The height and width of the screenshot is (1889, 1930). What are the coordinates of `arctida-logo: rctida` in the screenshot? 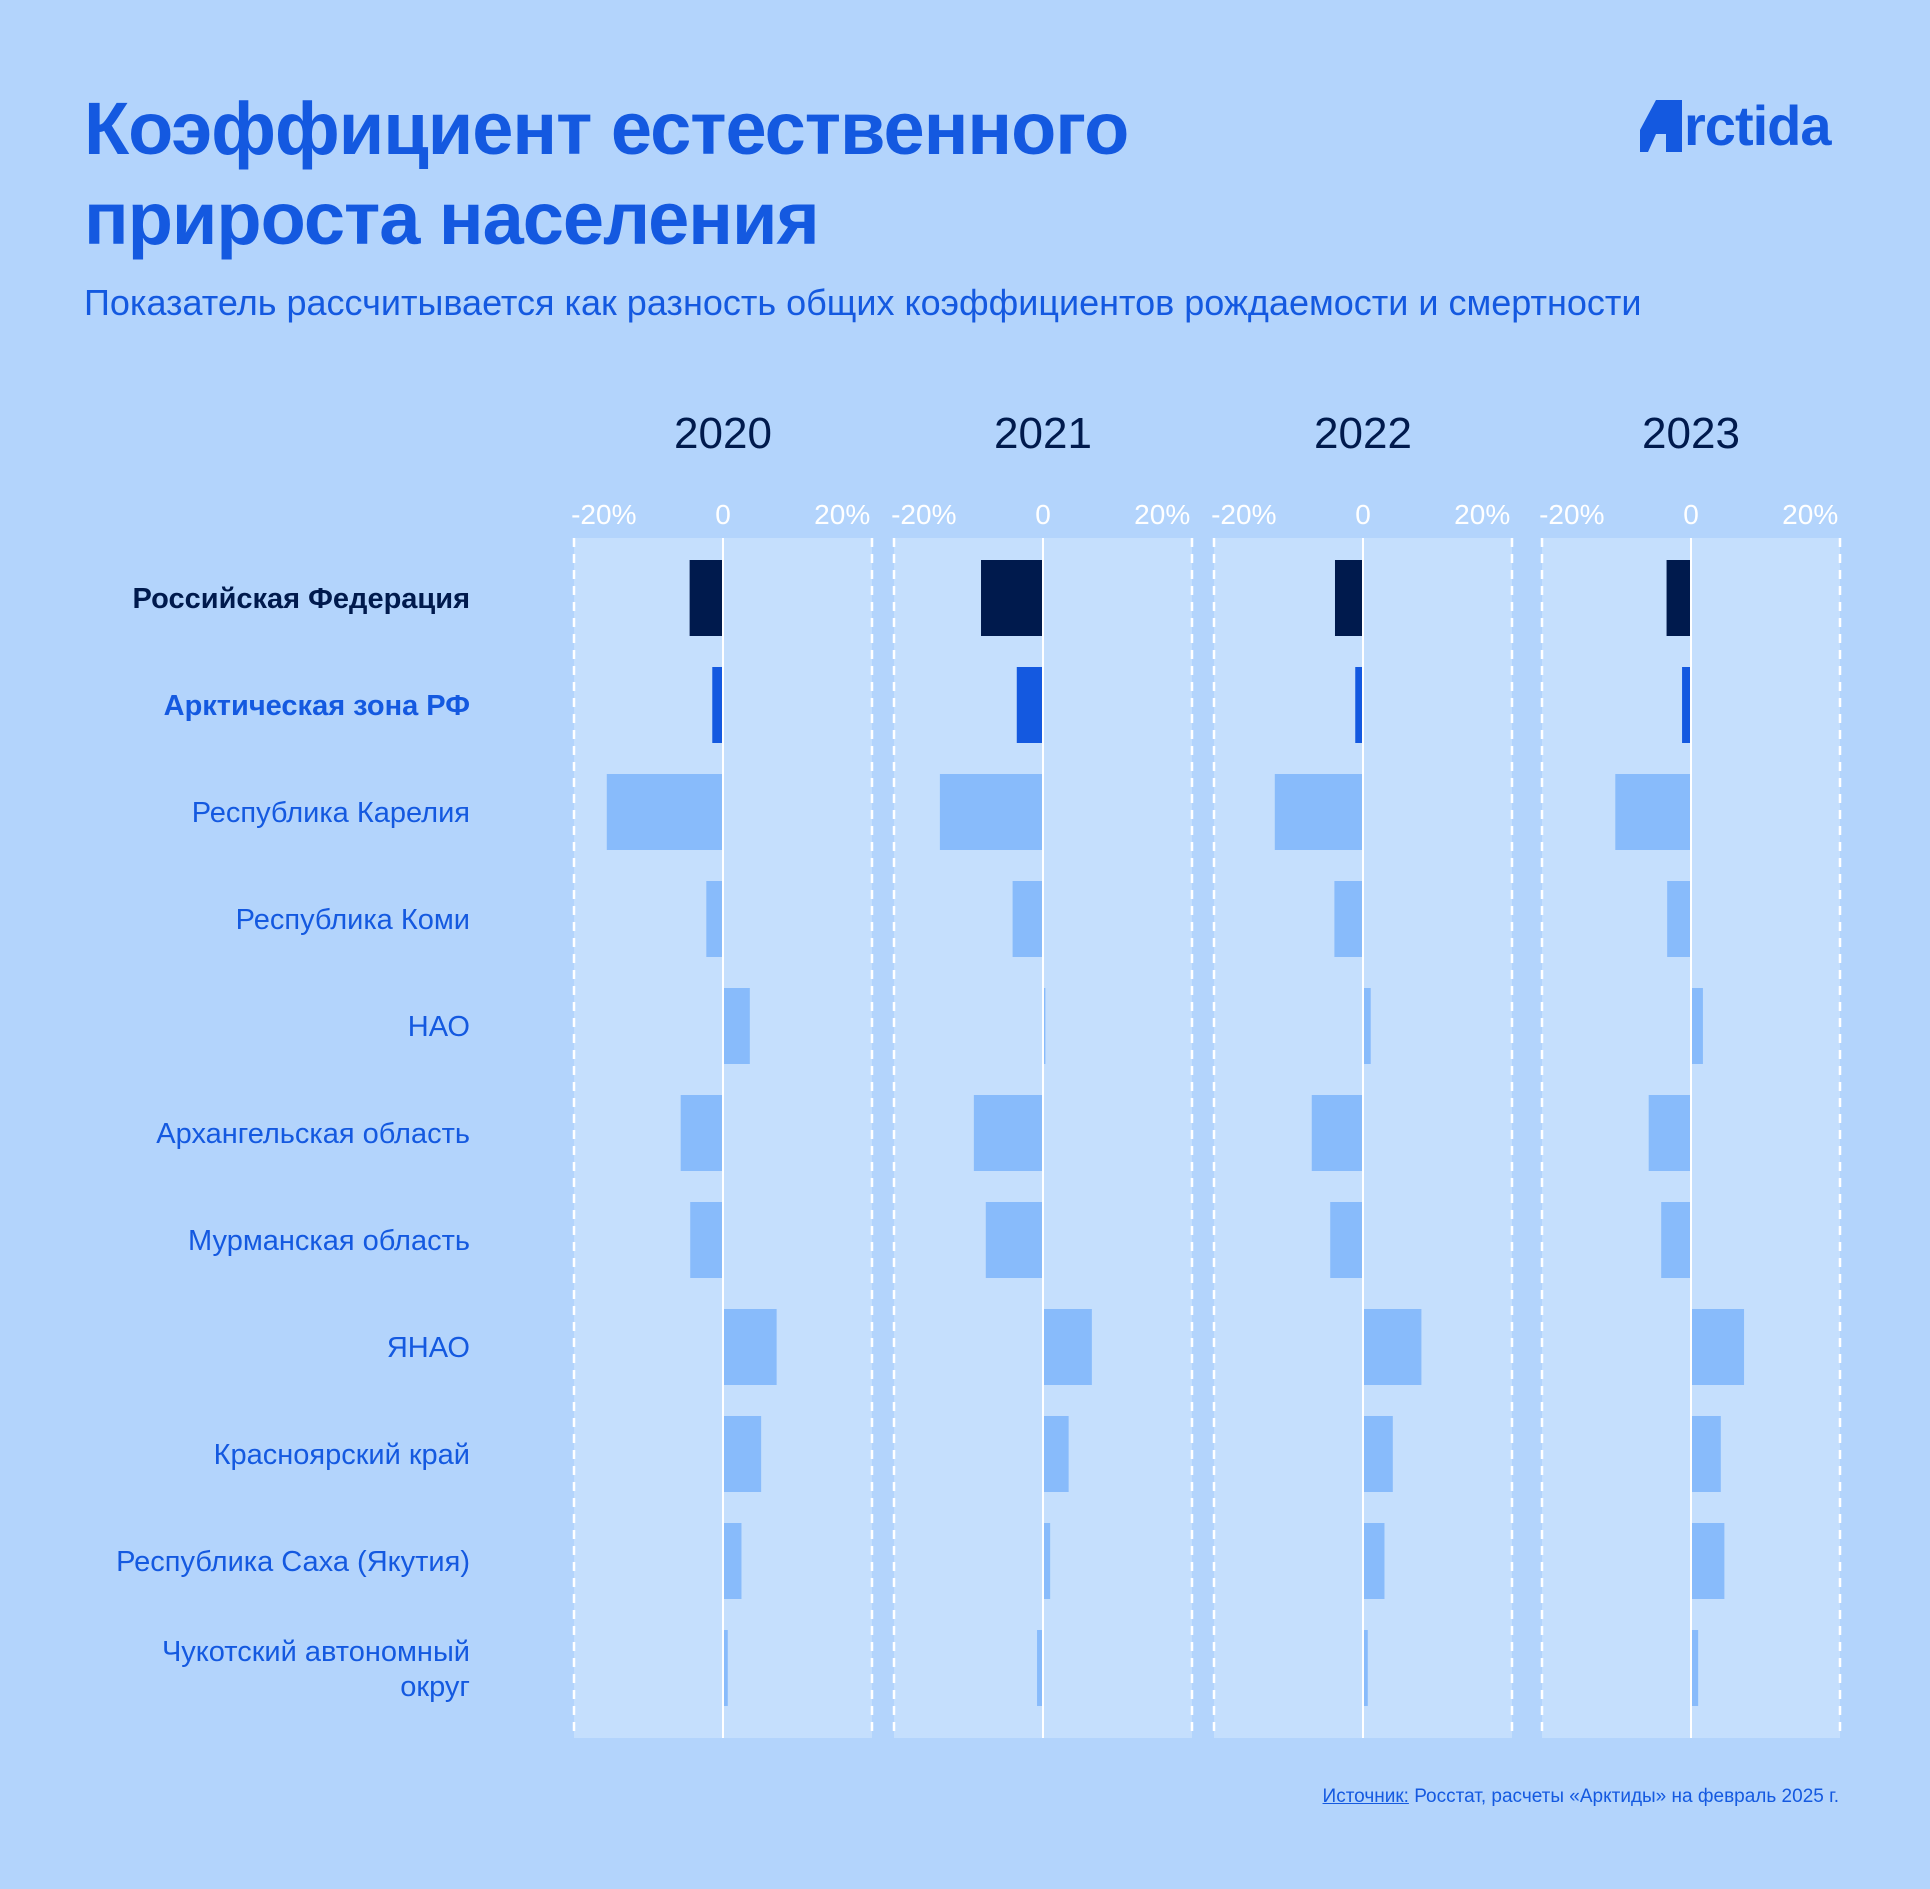 It's located at (1735, 126).